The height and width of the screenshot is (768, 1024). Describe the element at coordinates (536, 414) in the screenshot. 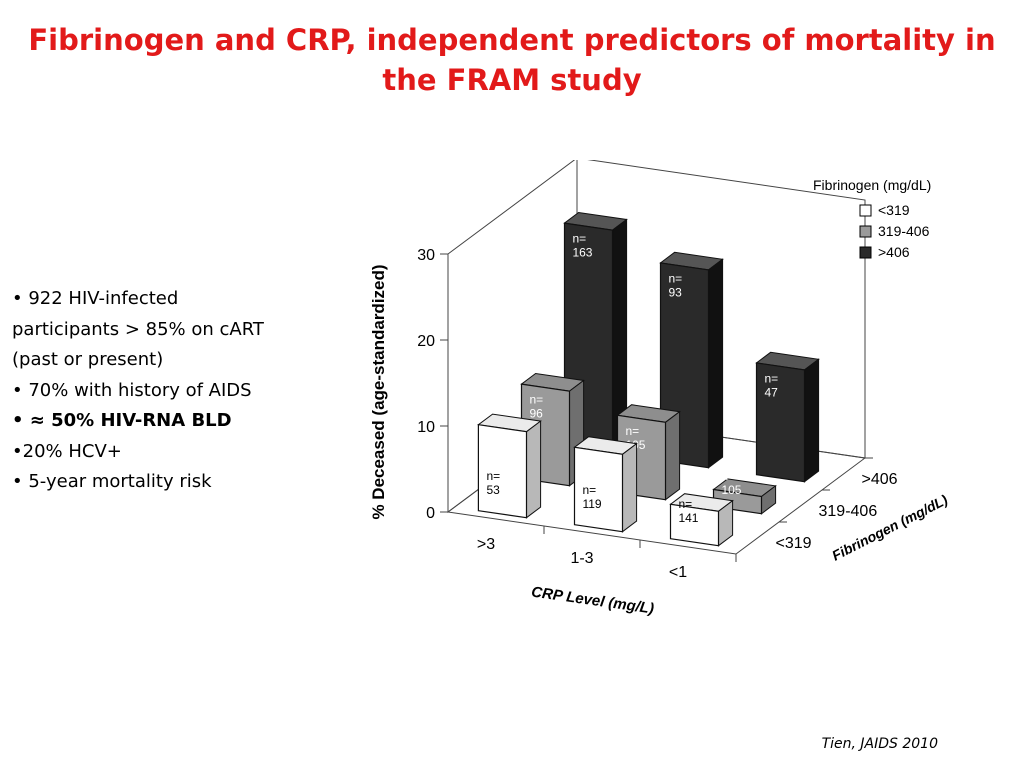

I see `bar-n-value: 96` at that location.